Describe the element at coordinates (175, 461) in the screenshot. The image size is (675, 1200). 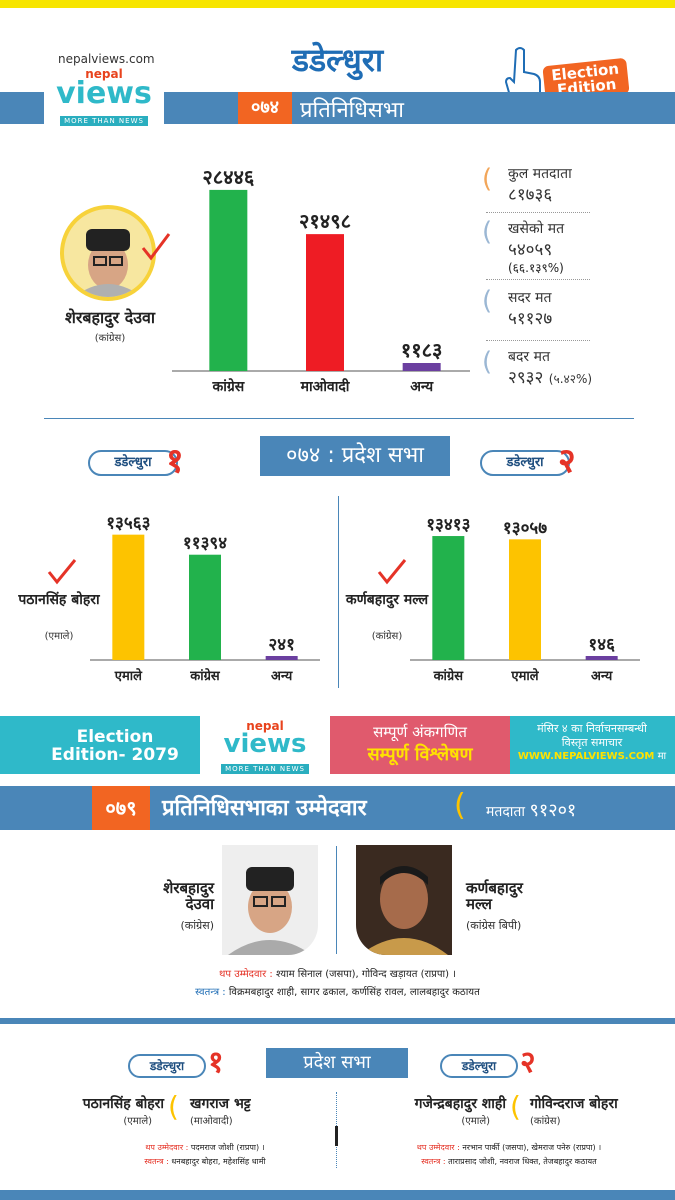
I see `district1-number: १` at that location.